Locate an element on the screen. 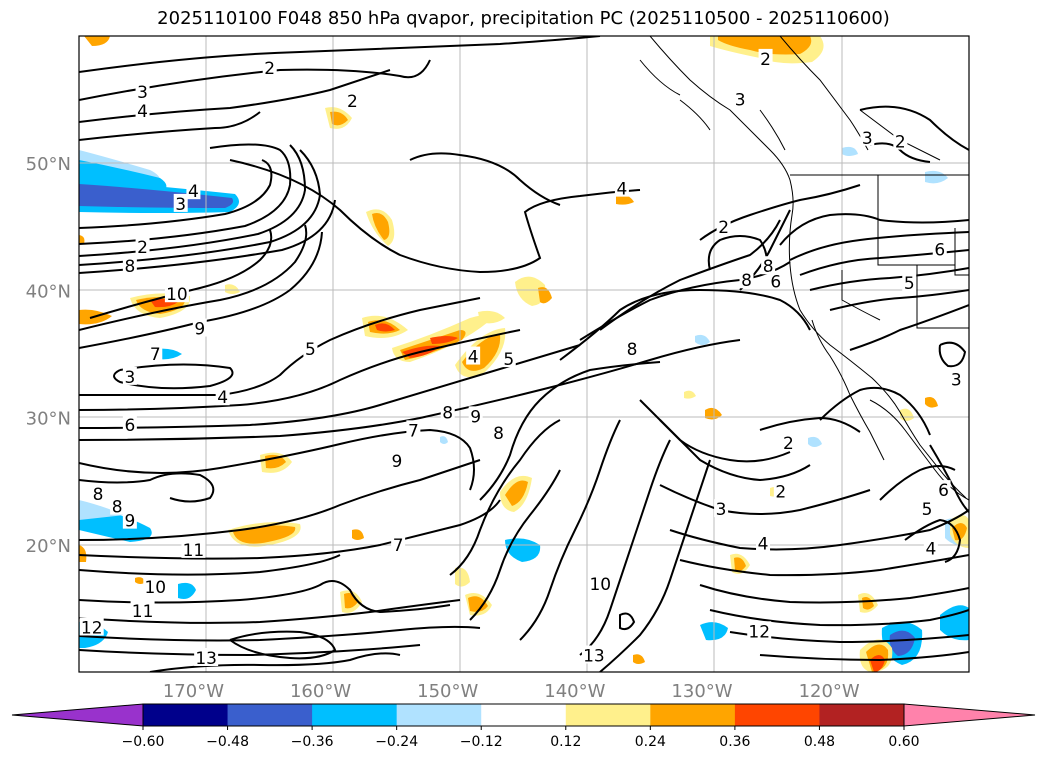 The width and height of the screenshot is (1047, 765). colorbar-label: 0.48 is located at coordinates (819, 742).